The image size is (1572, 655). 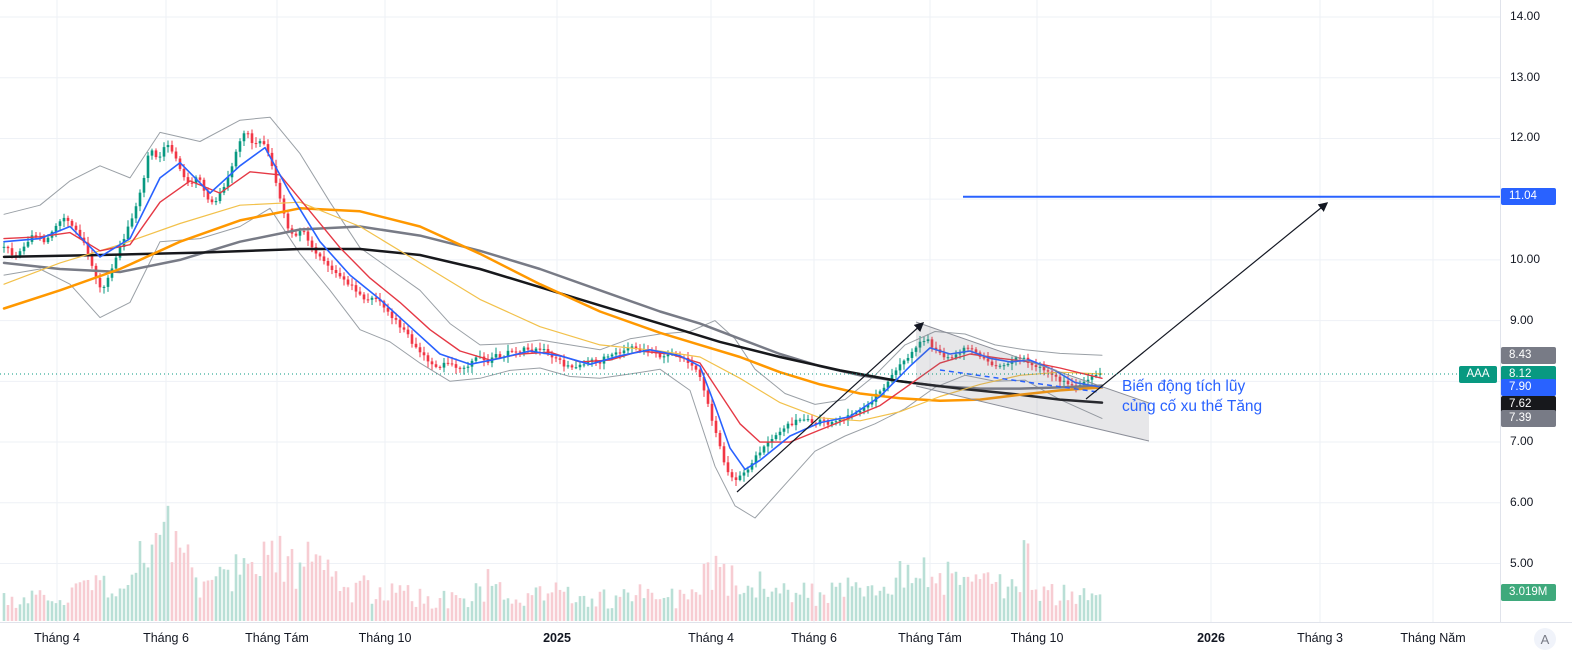 I want to click on price-tick-label: 13.00, so click(x=1525, y=76).